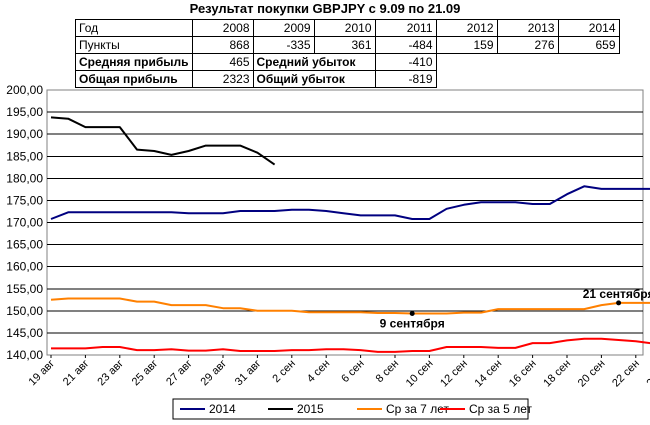  What do you see at coordinates (417, 409) in the screenshot?
I see `legend-label: Ср за 7 лет` at bounding box center [417, 409].